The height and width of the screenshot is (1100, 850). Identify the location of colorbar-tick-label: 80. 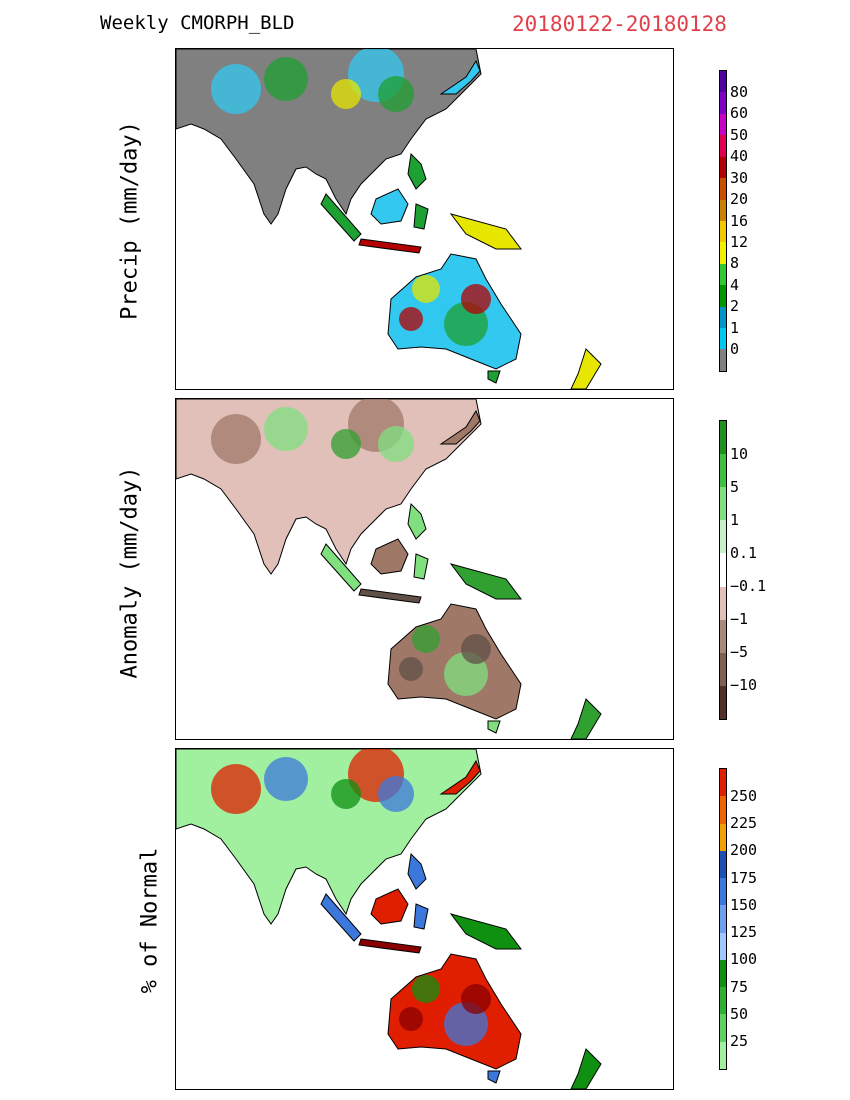
(739, 91).